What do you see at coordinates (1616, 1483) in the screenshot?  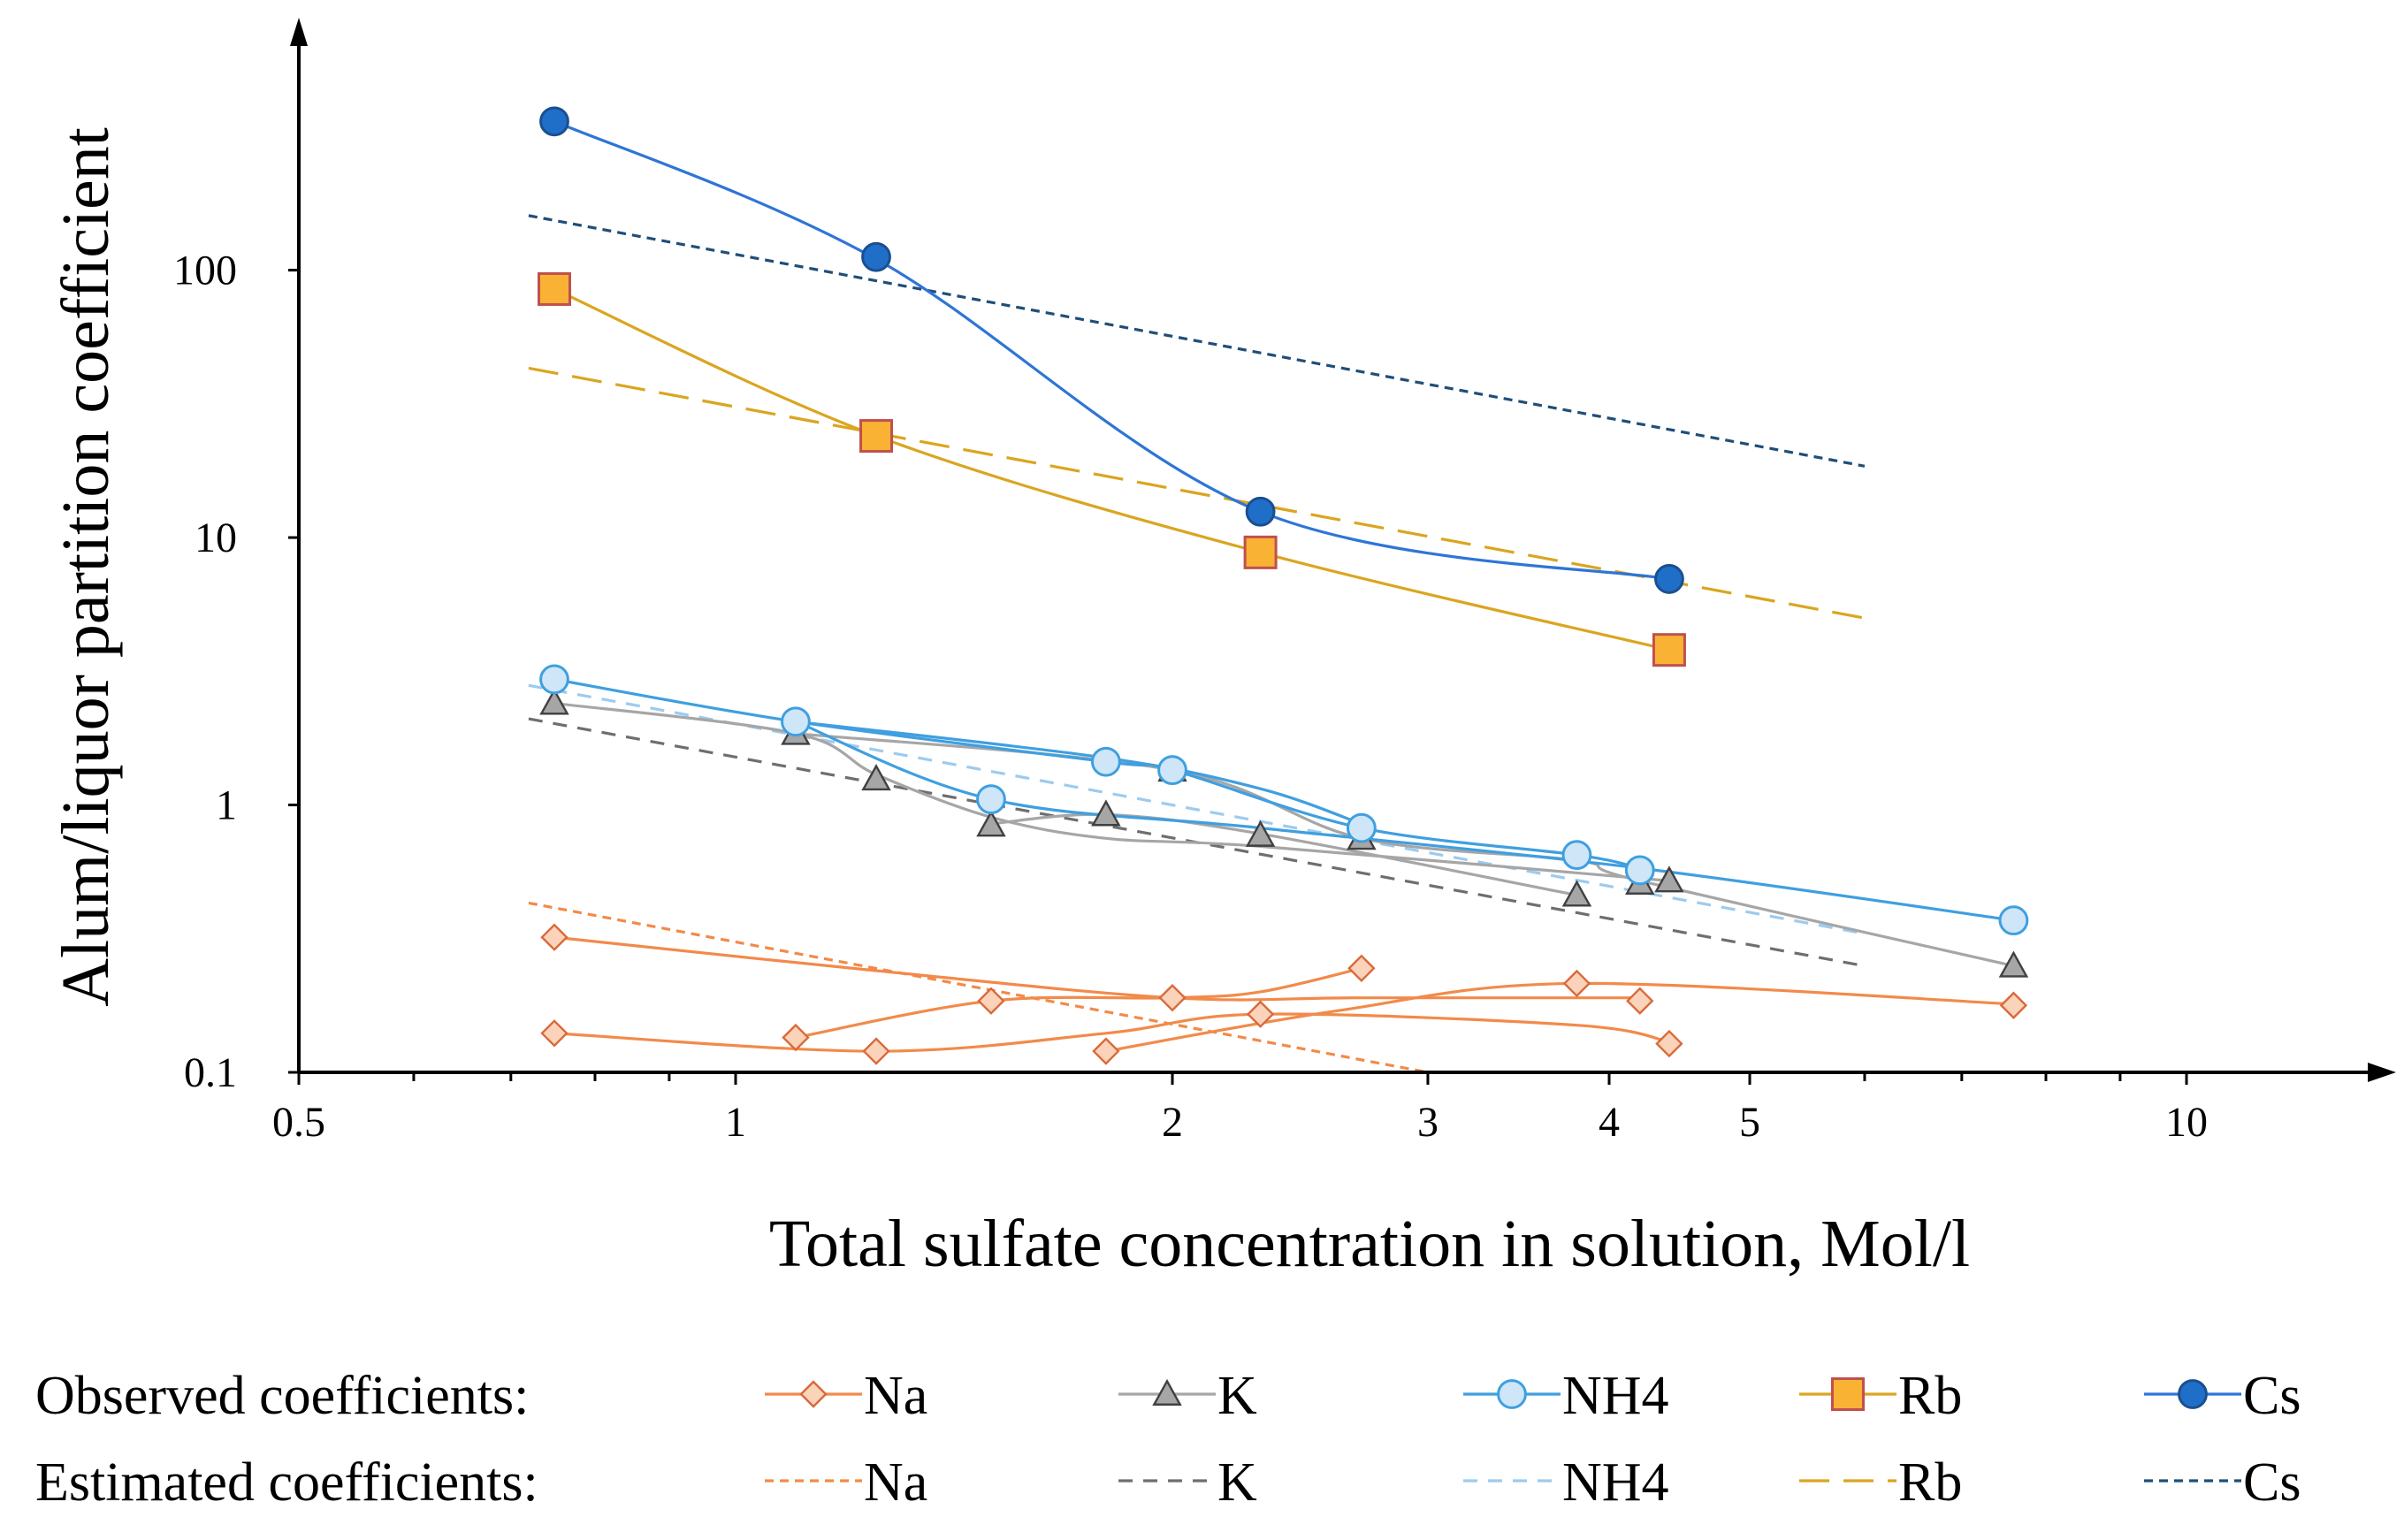 I see `legend-estimated-text-nh4: NH4` at bounding box center [1616, 1483].